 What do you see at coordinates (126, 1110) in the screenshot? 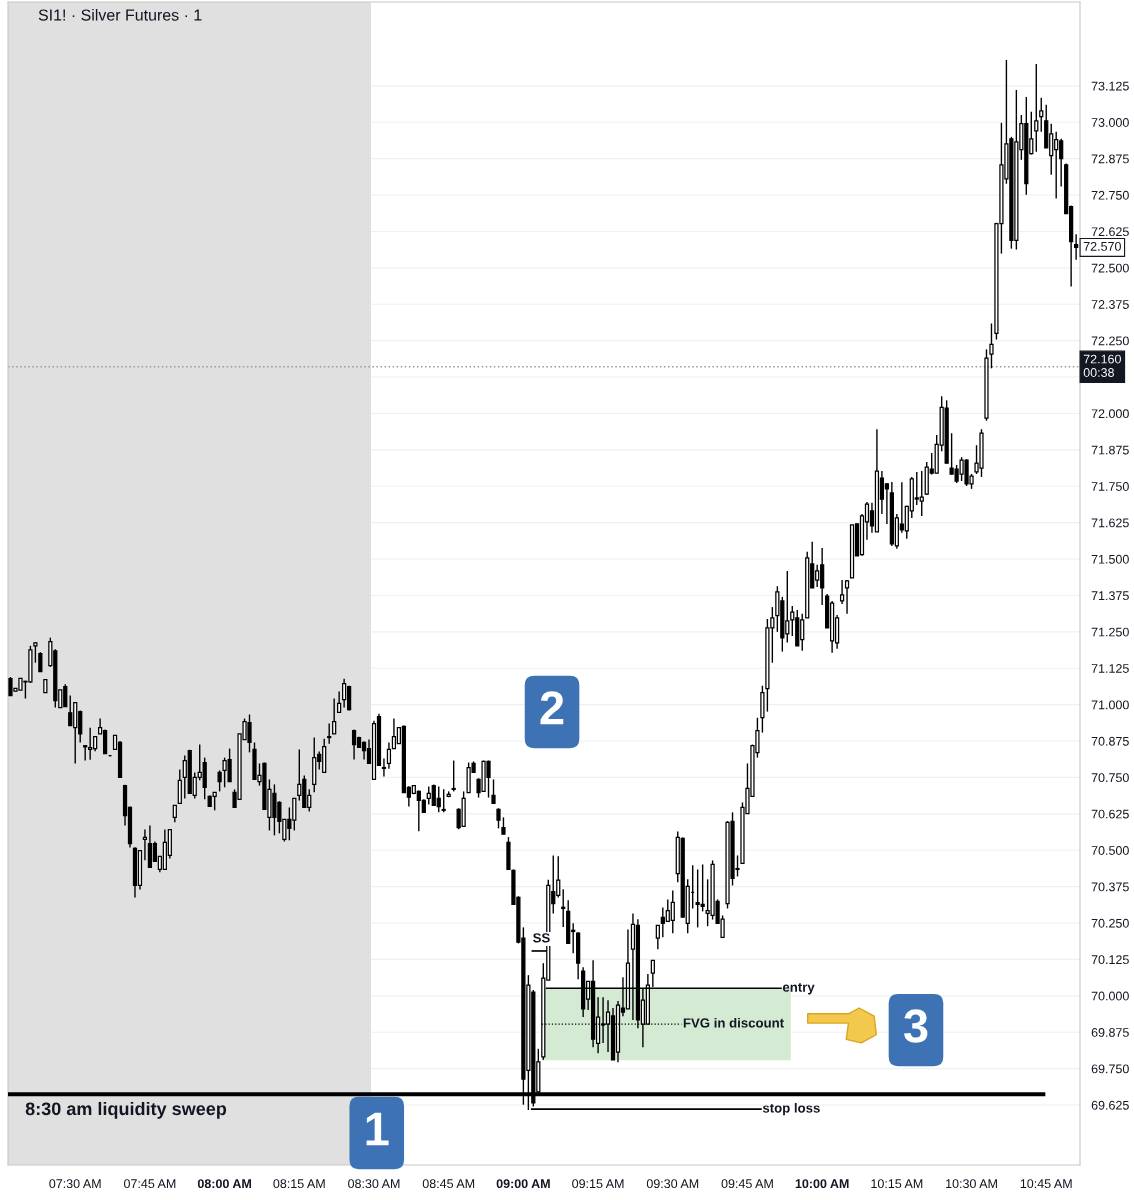
I see `annotation: 8:30 am liquidity sweep` at bounding box center [126, 1110].